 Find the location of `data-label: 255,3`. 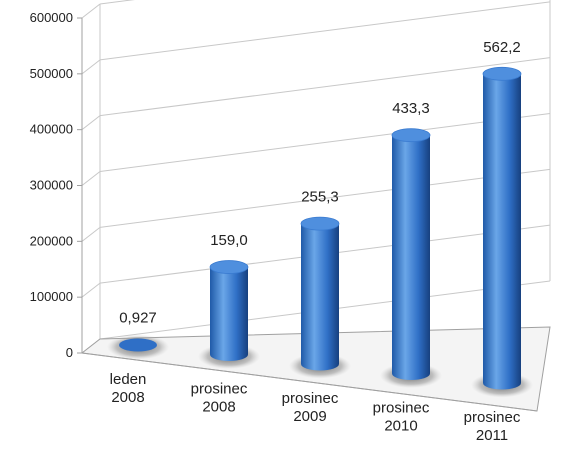

data-label: 255,3 is located at coordinates (320, 197).